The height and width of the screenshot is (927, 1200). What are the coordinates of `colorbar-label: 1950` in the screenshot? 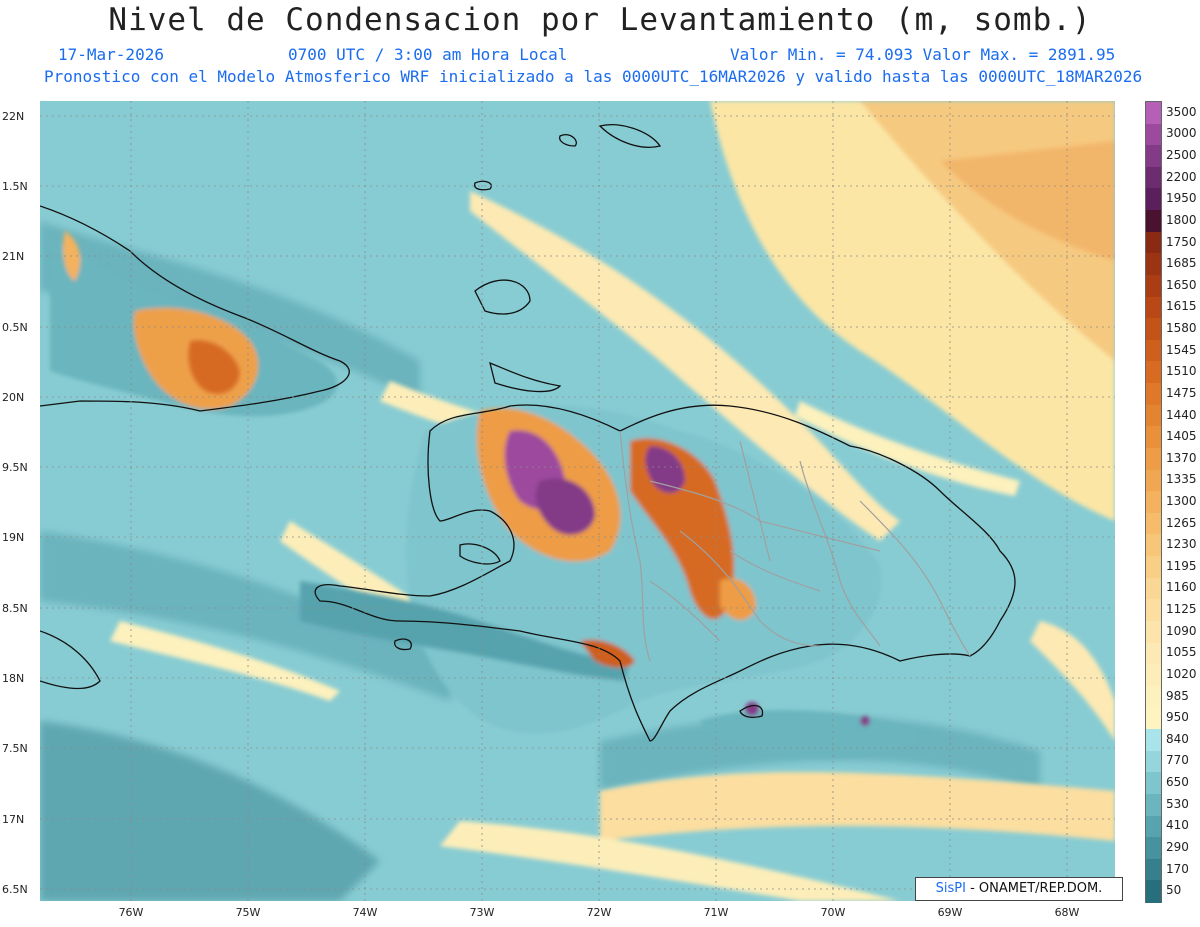 It's located at (1181, 198).